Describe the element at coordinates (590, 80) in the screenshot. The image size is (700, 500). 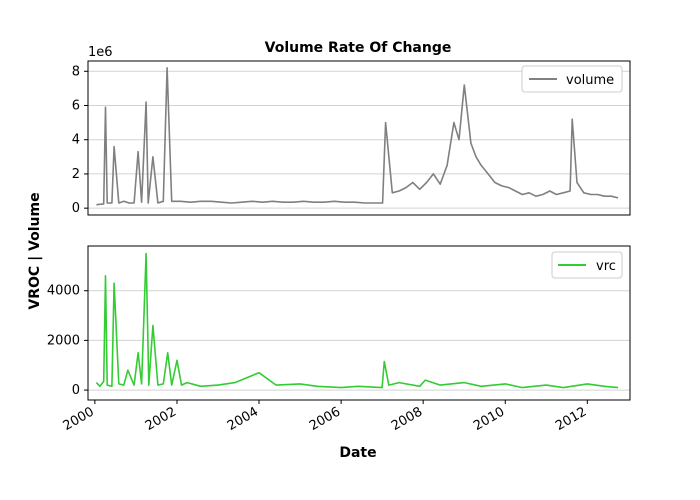
I see `legend-volume-label: volume` at that location.